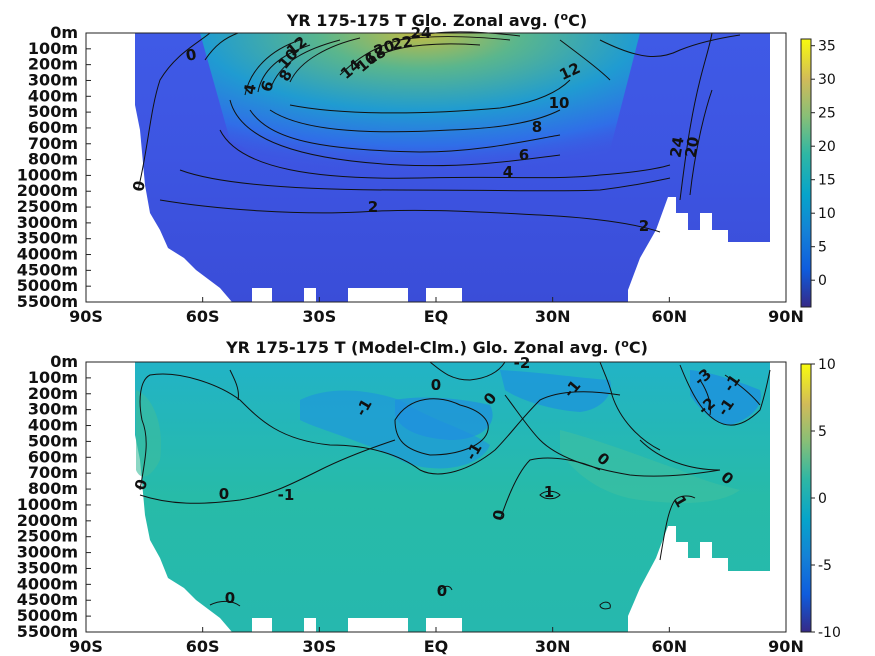 This screenshot has width=875, height=656. I want to click on x-tick-label: 60S, so click(203, 646).